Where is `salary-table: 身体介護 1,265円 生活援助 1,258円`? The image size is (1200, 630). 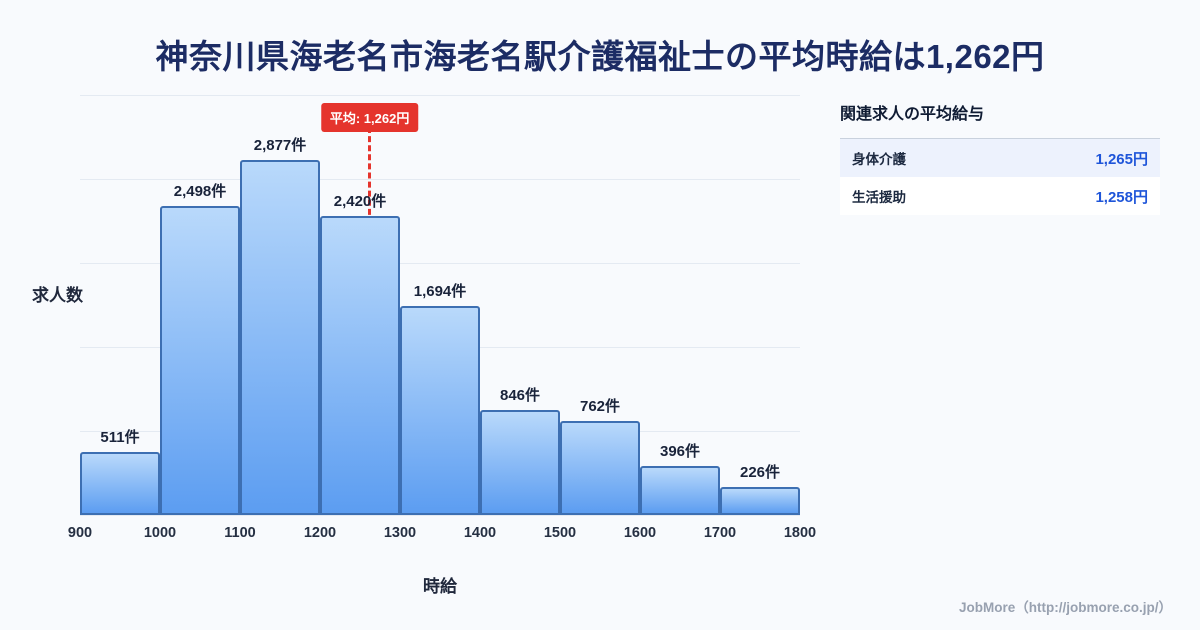
salary-table: 身体介護 1,265円 生活援助 1,258円 is located at coordinates (1000, 177).